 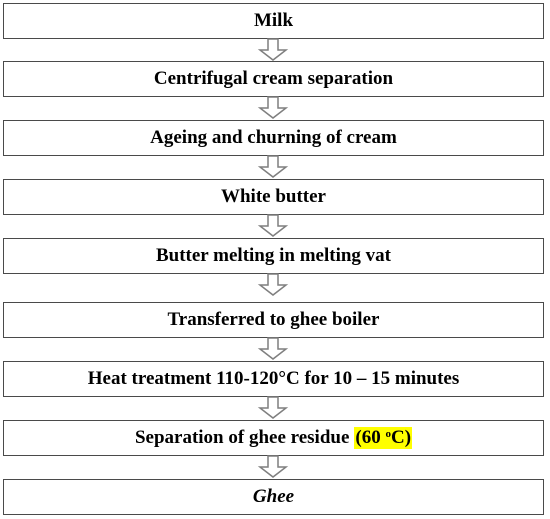 I want to click on step-white-butter: White butter, so click(x=273, y=197).